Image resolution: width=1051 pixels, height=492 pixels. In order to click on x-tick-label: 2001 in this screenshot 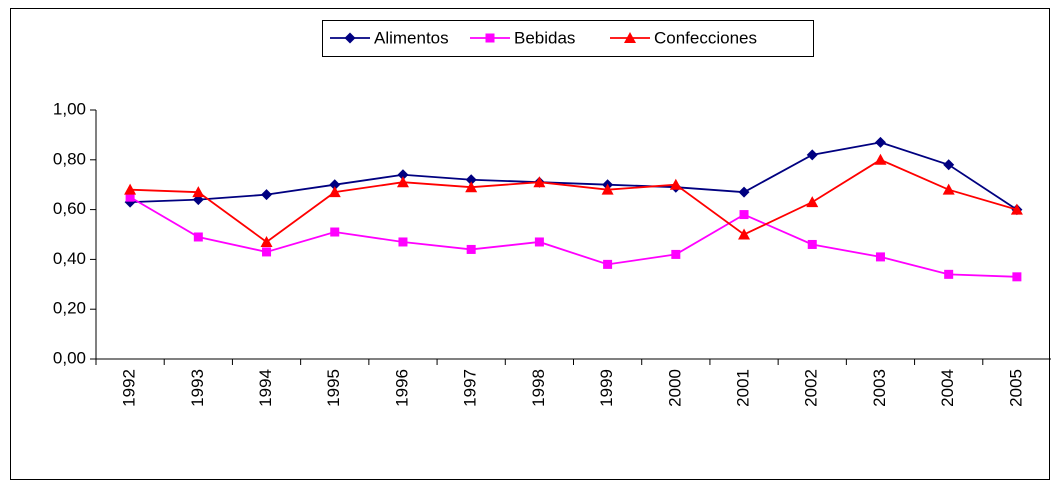, I will do `click(743, 388)`.